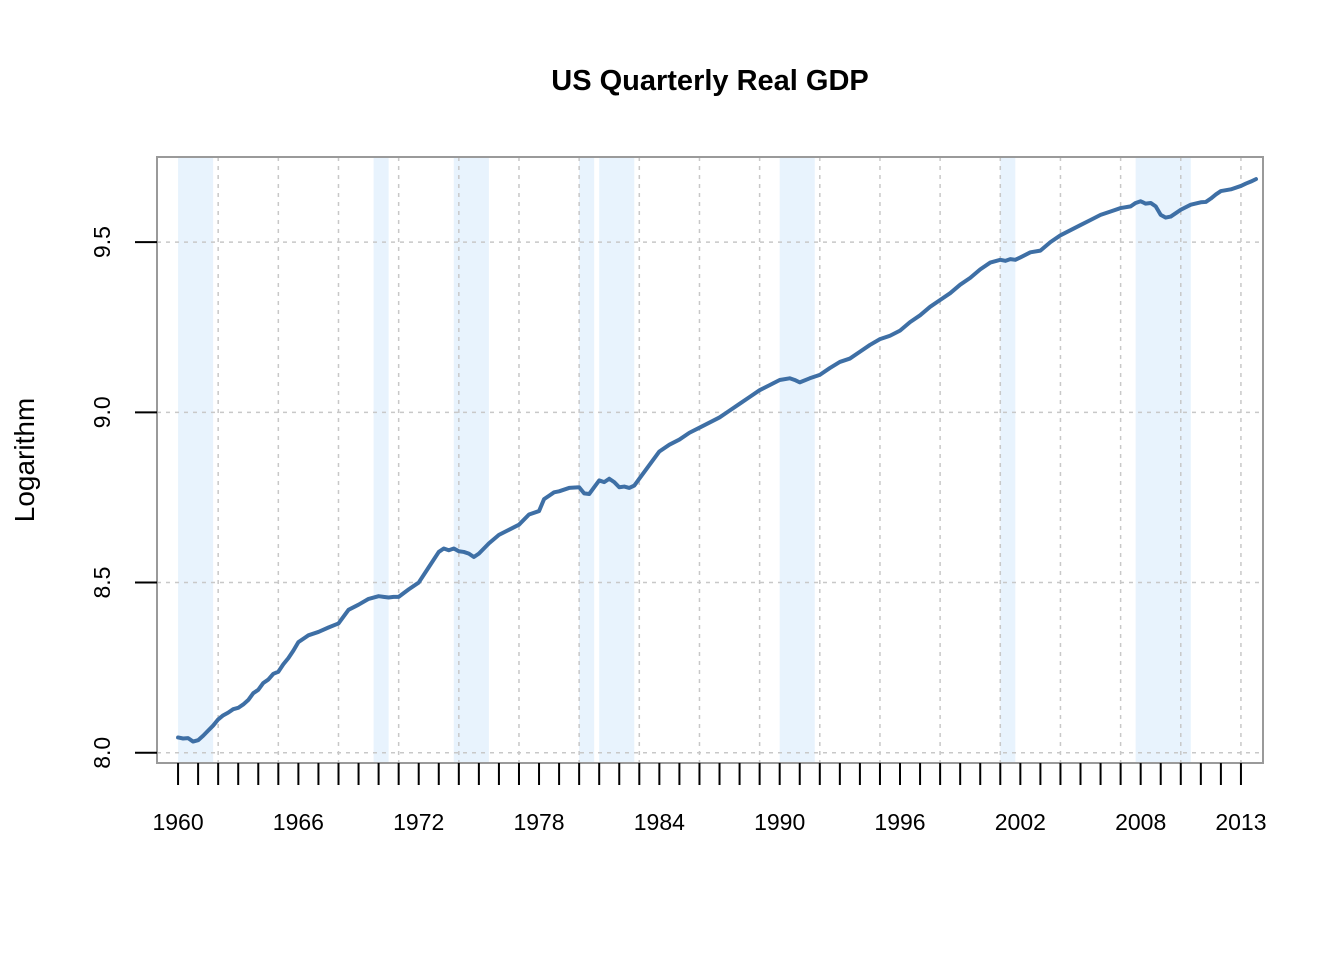 The image size is (1344, 960). What do you see at coordinates (177, 822) in the screenshot?
I see `x-tick-label: 1960` at bounding box center [177, 822].